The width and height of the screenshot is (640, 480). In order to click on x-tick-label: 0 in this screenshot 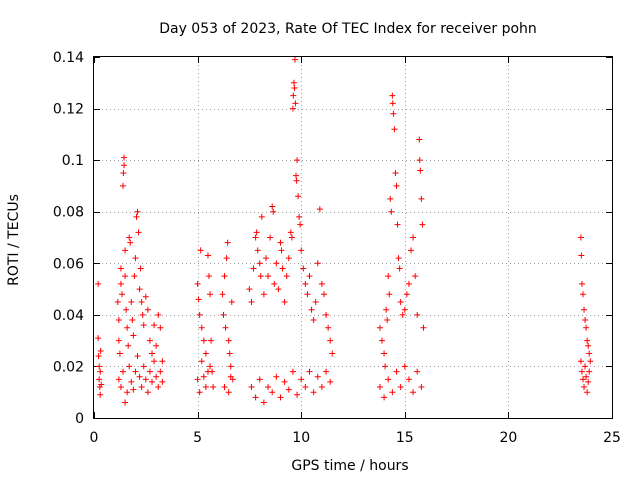, I will do `click(94, 438)`.